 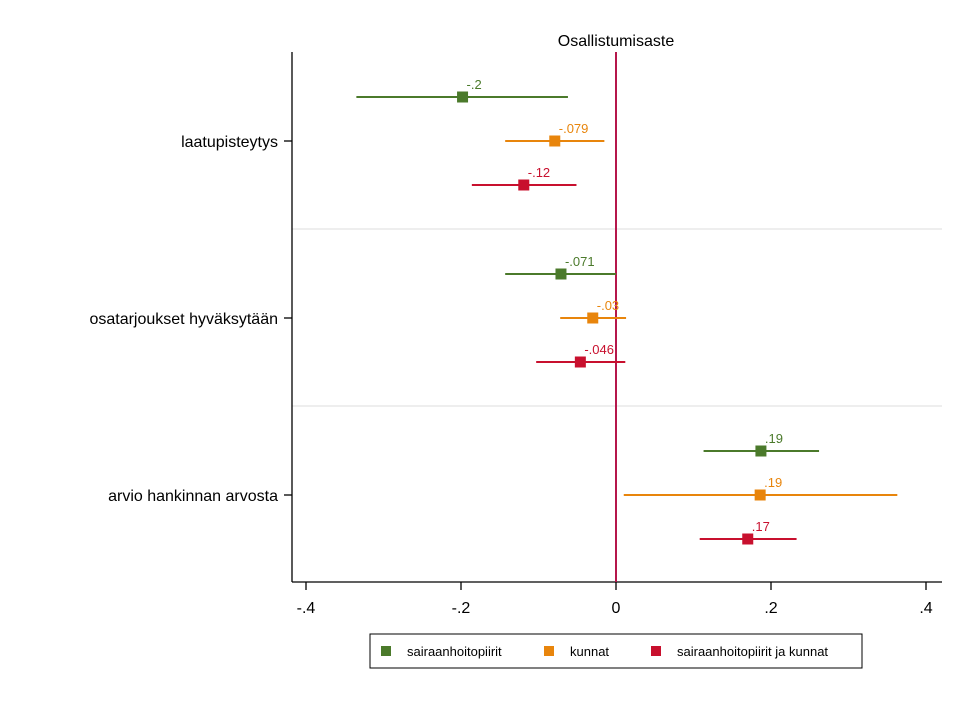 What do you see at coordinates (183, 319) in the screenshot?
I see `category-label: osatarjoukset hyväksytään` at bounding box center [183, 319].